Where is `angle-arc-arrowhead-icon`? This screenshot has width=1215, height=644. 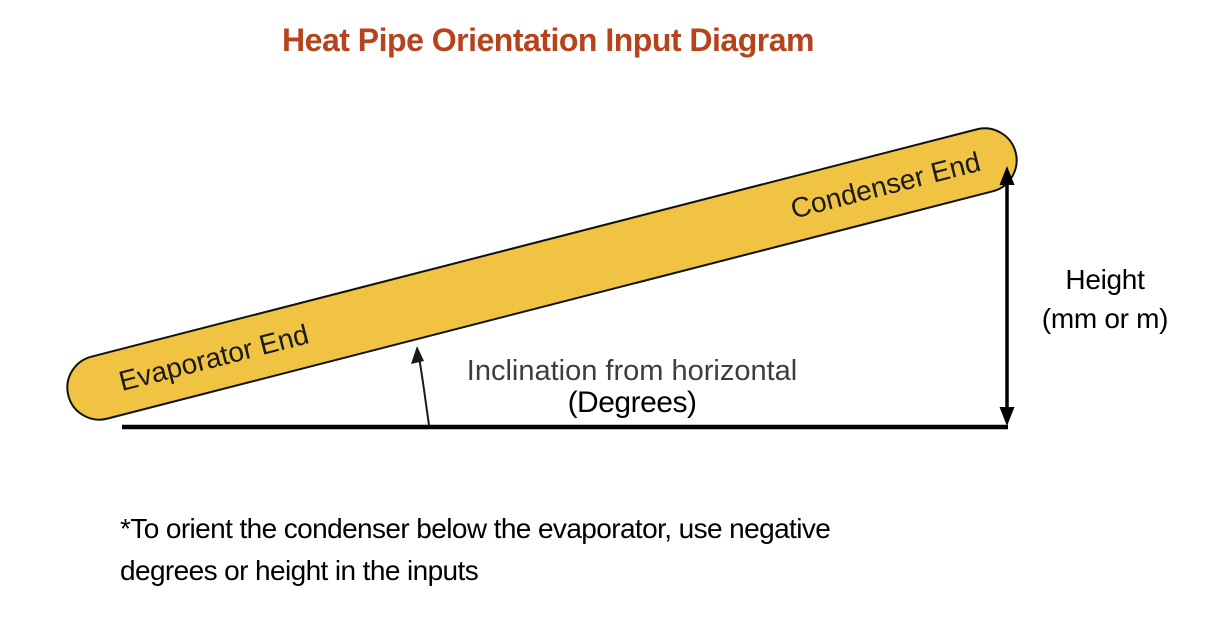 angle-arc-arrowhead-icon is located at coordinates (417, 355).